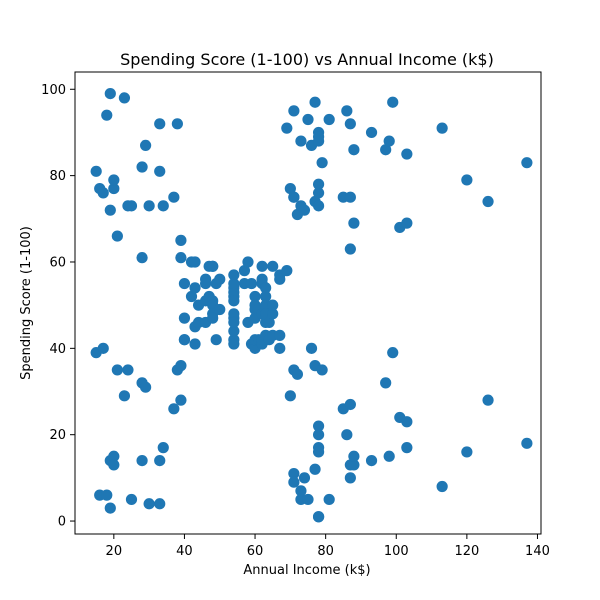 This screenshot has width=600, height=600. What do you see at coordinates (396, 551) in the screenshot?
I see `x-tick-label-100: 100` at bounding box center [396, 551].